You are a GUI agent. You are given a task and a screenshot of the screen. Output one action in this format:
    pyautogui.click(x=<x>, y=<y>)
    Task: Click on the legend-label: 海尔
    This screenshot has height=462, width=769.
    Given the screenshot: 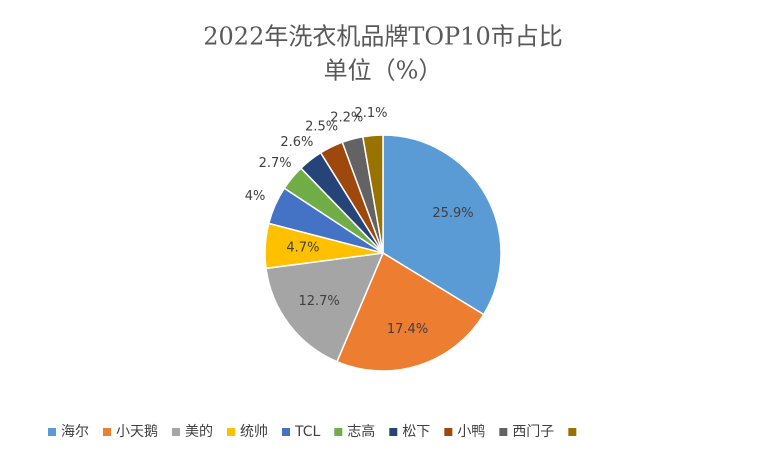 What is the action you would take?
    pyautogui.click(x=75, y=432)
    